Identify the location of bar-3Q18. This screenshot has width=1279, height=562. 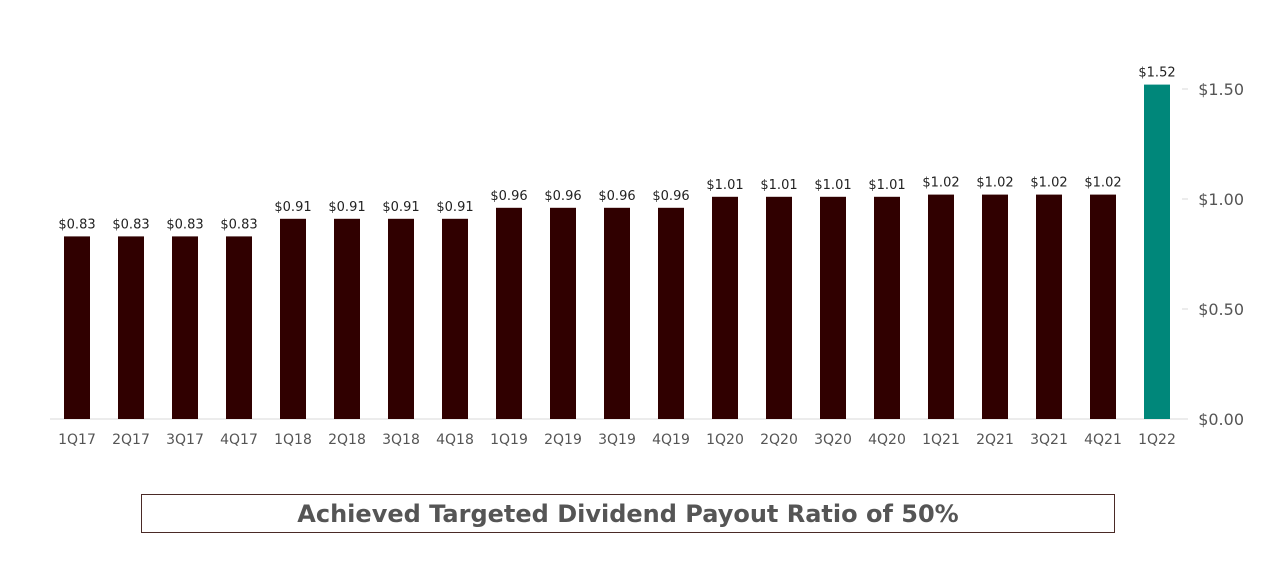
(401, 318).